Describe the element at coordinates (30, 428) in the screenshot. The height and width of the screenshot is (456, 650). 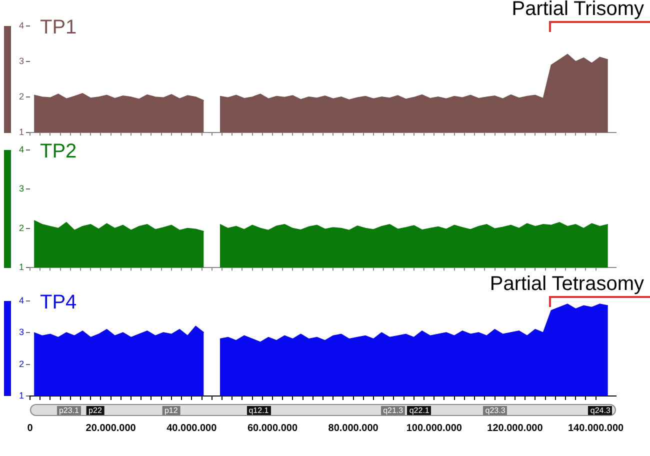
I see `x-tick-label: 0` at that location.